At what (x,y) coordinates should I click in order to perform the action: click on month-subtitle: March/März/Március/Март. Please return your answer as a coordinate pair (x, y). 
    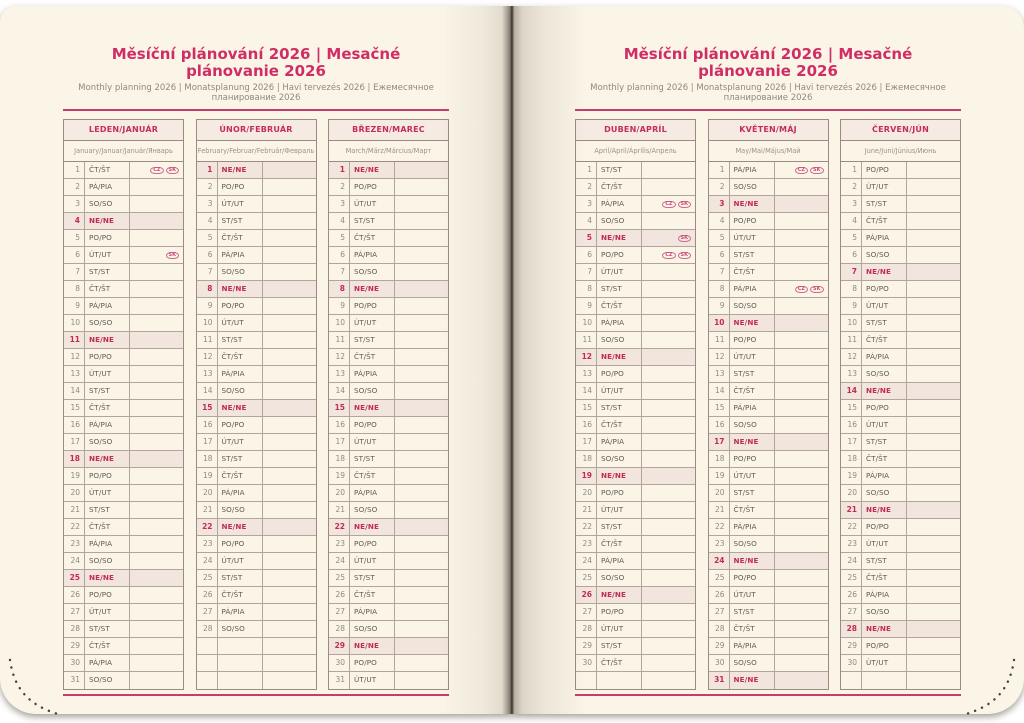
    Looking at the image, I should click on (388, 151).